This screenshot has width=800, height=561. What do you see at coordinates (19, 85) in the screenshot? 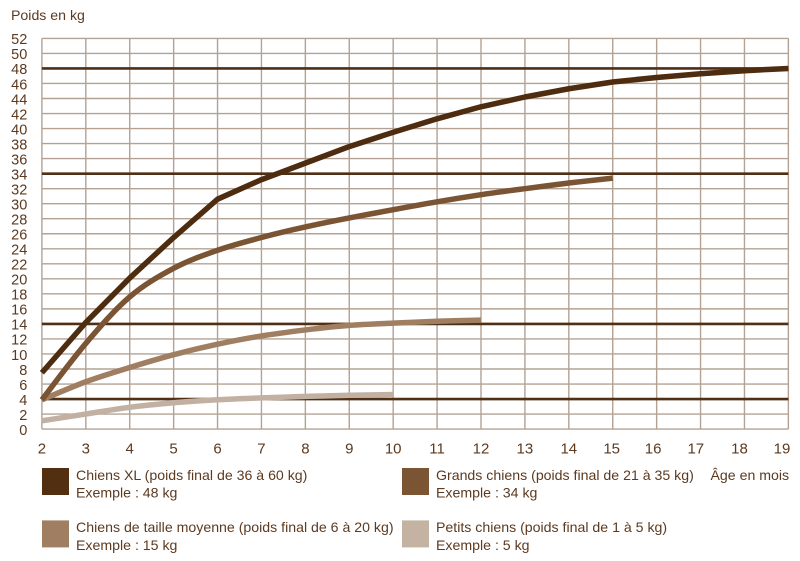
I see `svg-text: 46` at bounding box center [19, 85].